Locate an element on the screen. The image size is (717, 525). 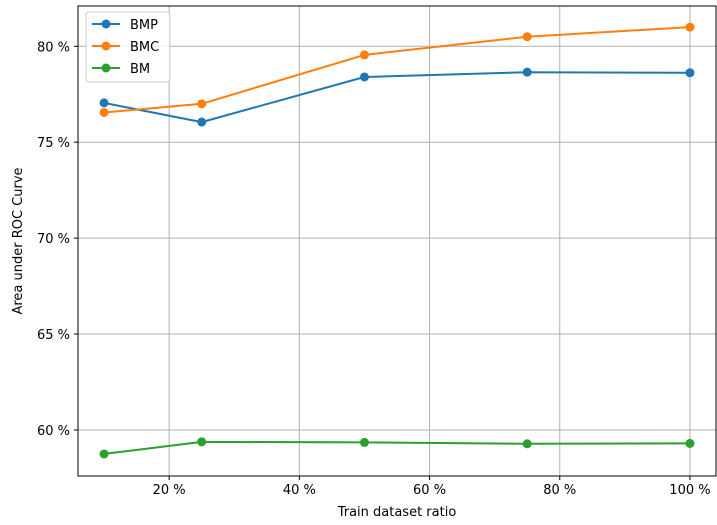
series-line-bmp is located at coordinates (397, 97).